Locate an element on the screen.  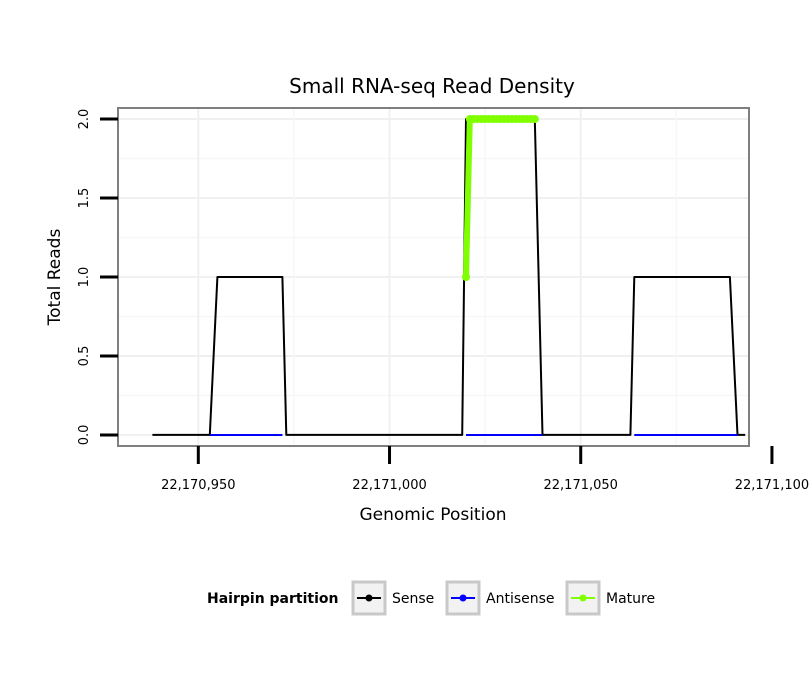
x-tick-label: 22,171,000 is located at coordinates (389, 485).